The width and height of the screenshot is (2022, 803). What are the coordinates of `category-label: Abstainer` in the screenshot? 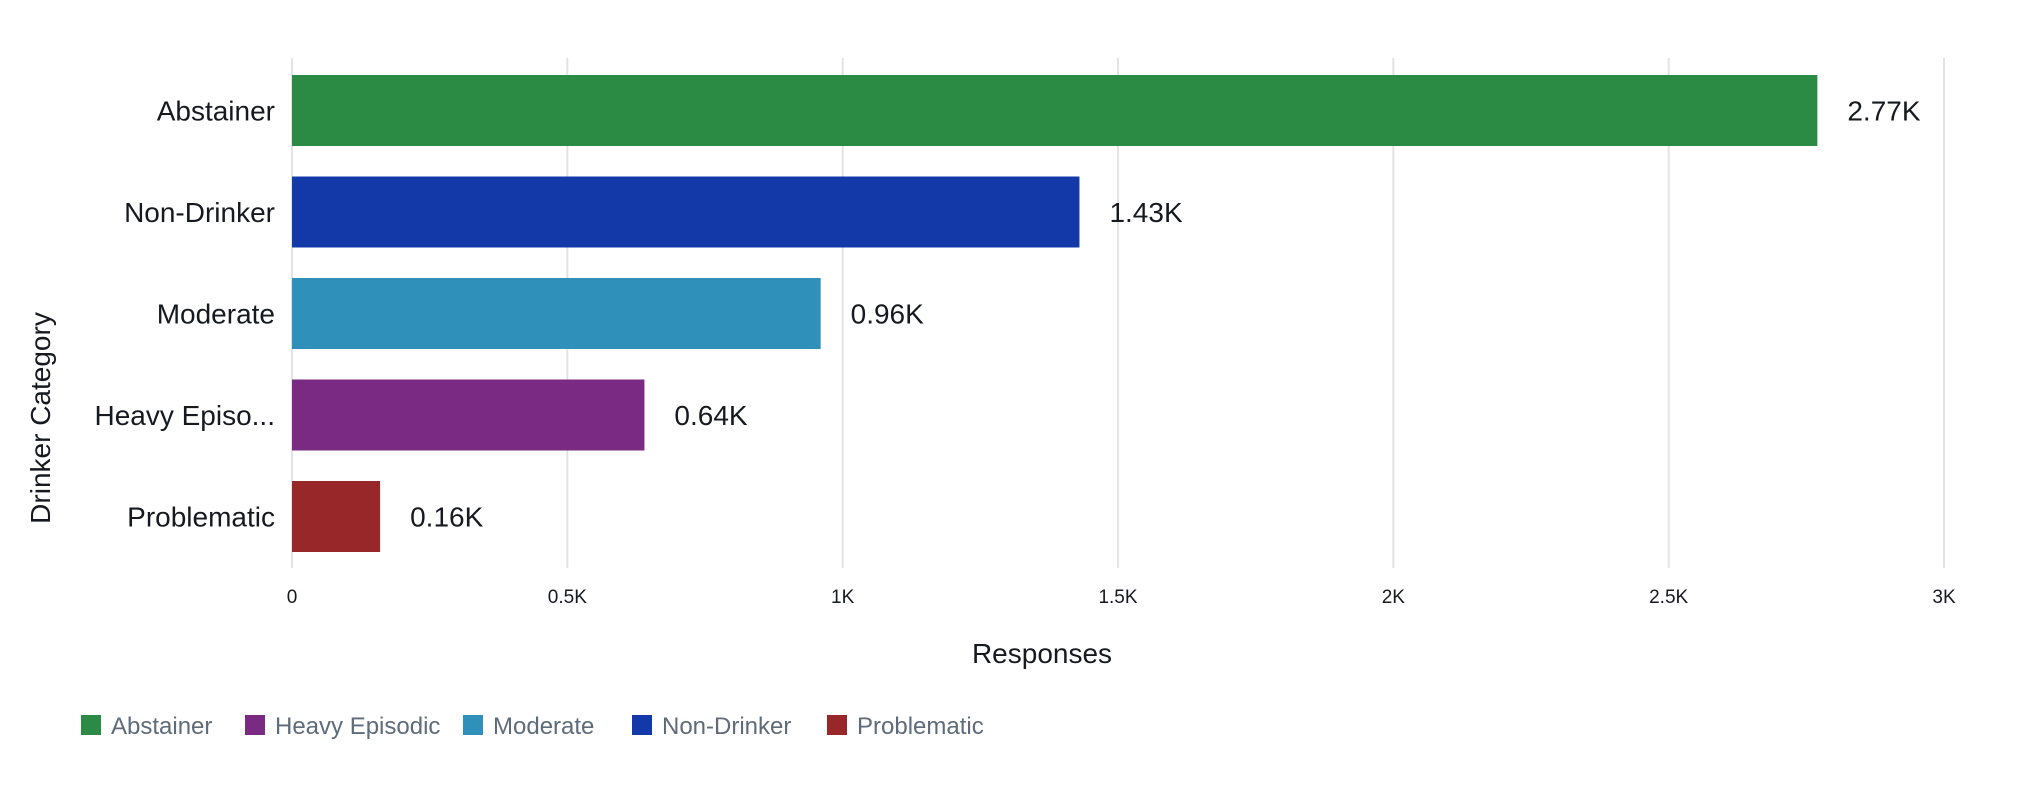 It's located at (216, 111).